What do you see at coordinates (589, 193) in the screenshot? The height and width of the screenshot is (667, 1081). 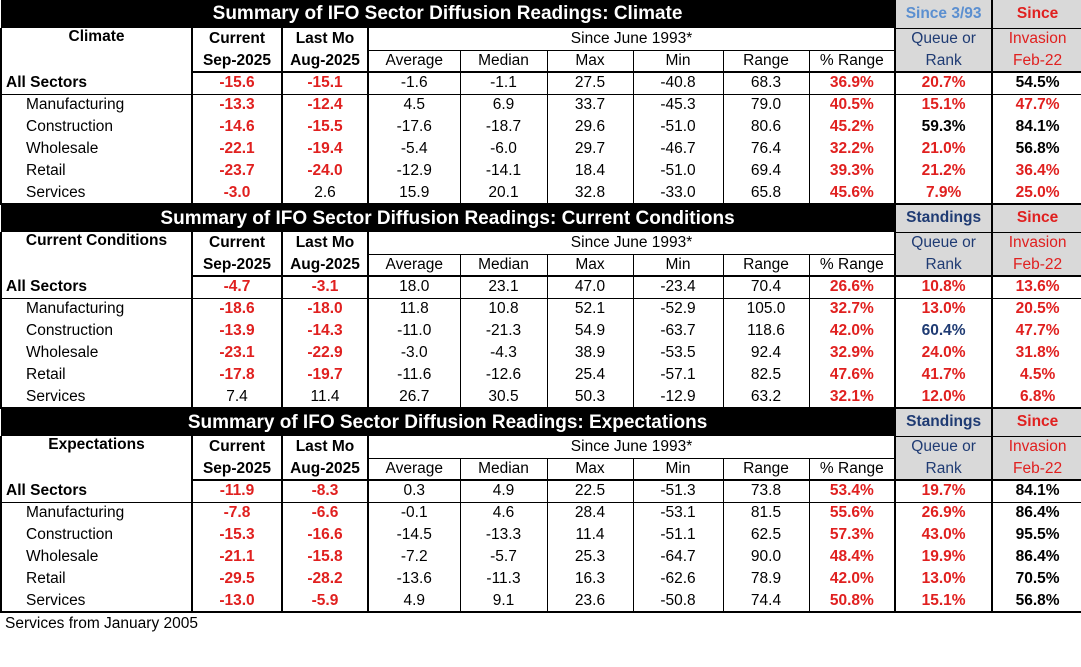 I see `max-value: 32.8` at bounding box center [589, 193].